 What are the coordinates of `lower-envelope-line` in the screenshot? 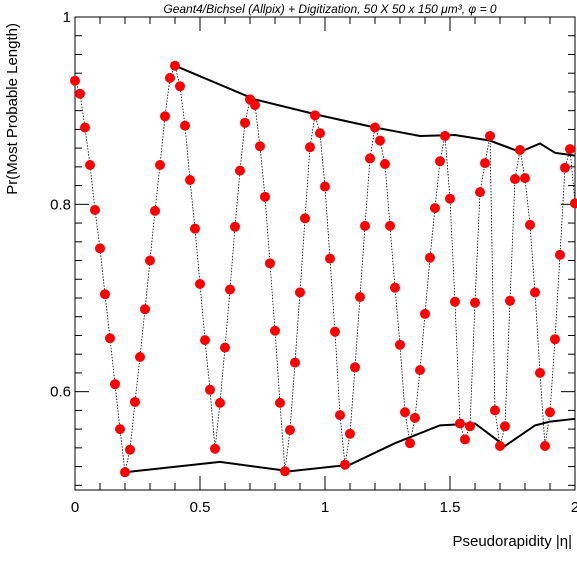 It's located at (350, 445).